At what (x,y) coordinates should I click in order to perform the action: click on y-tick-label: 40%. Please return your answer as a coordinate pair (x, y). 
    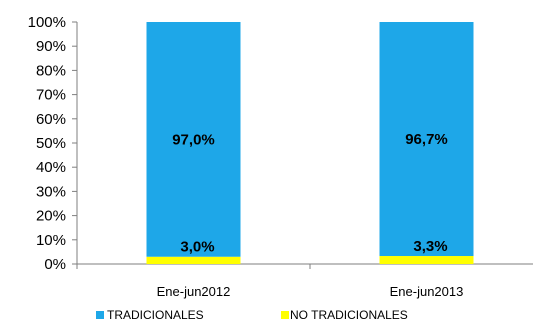
    Looking at the image, I should click on (51, 167).